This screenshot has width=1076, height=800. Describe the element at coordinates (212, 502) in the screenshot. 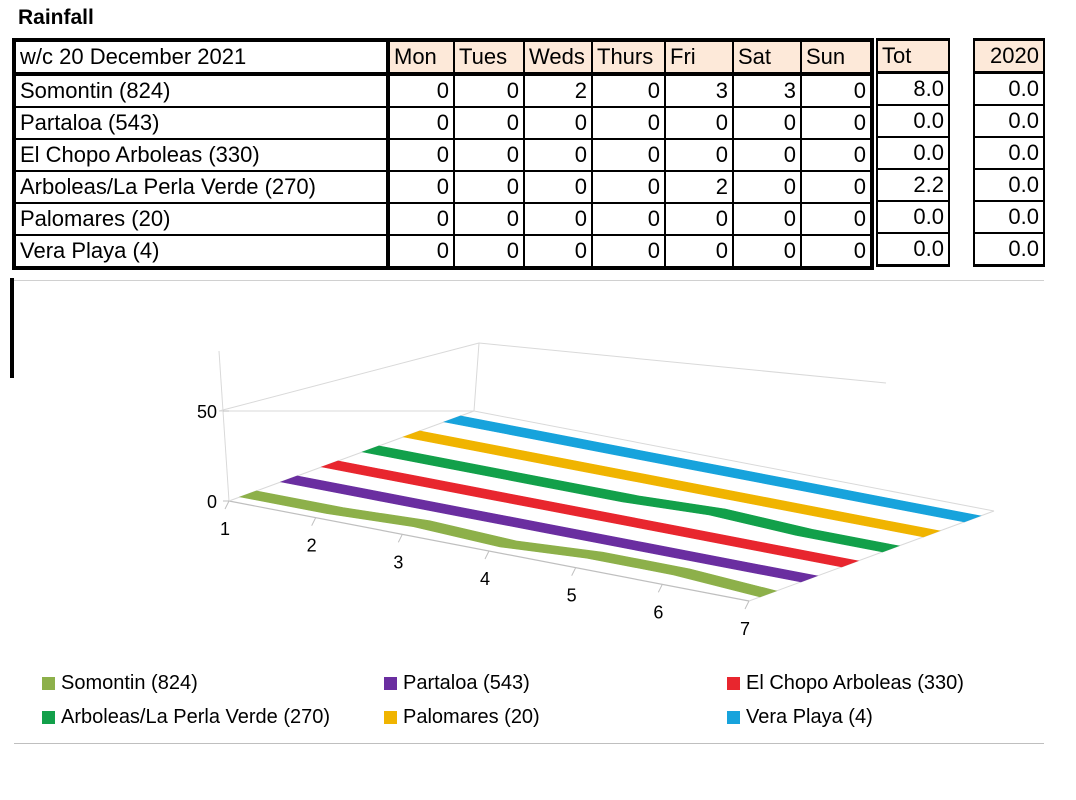

I see `y-tick-0: 0` at that location.